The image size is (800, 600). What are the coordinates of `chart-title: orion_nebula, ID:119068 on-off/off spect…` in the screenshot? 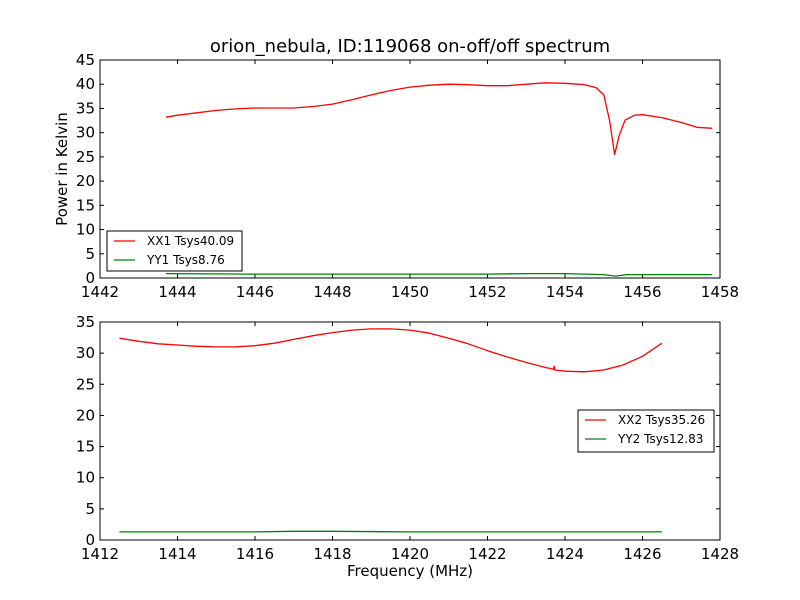 It's located at (410, 46).